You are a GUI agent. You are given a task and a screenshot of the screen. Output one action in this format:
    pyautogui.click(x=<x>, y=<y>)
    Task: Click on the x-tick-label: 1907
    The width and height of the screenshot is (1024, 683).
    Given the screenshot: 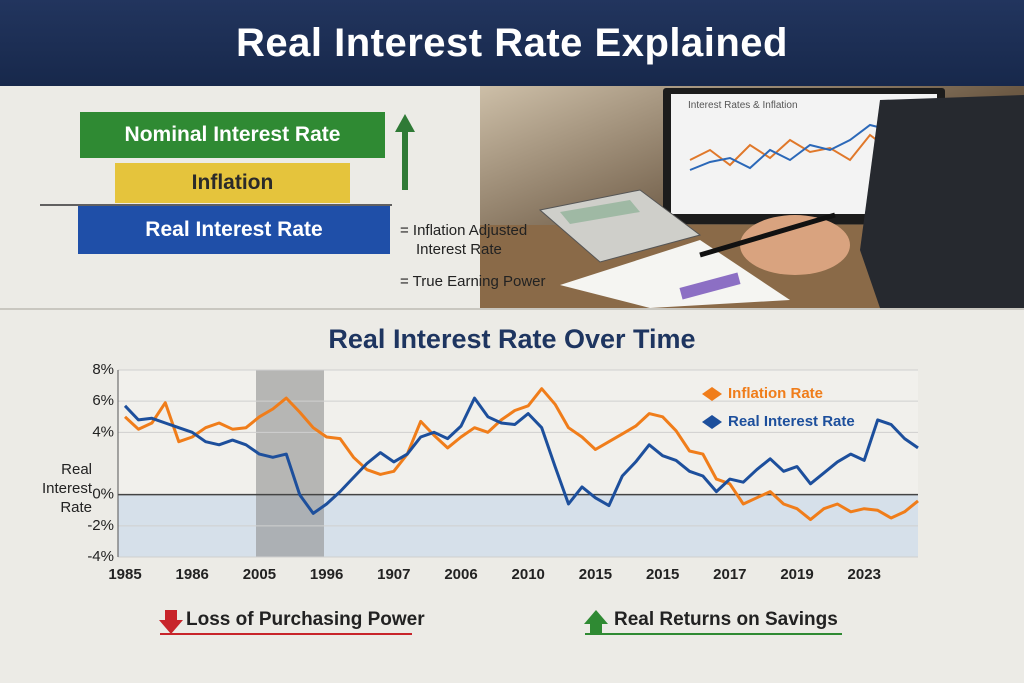 What is the action you would take?
    pyautogui.click(x=393, y=574)
    